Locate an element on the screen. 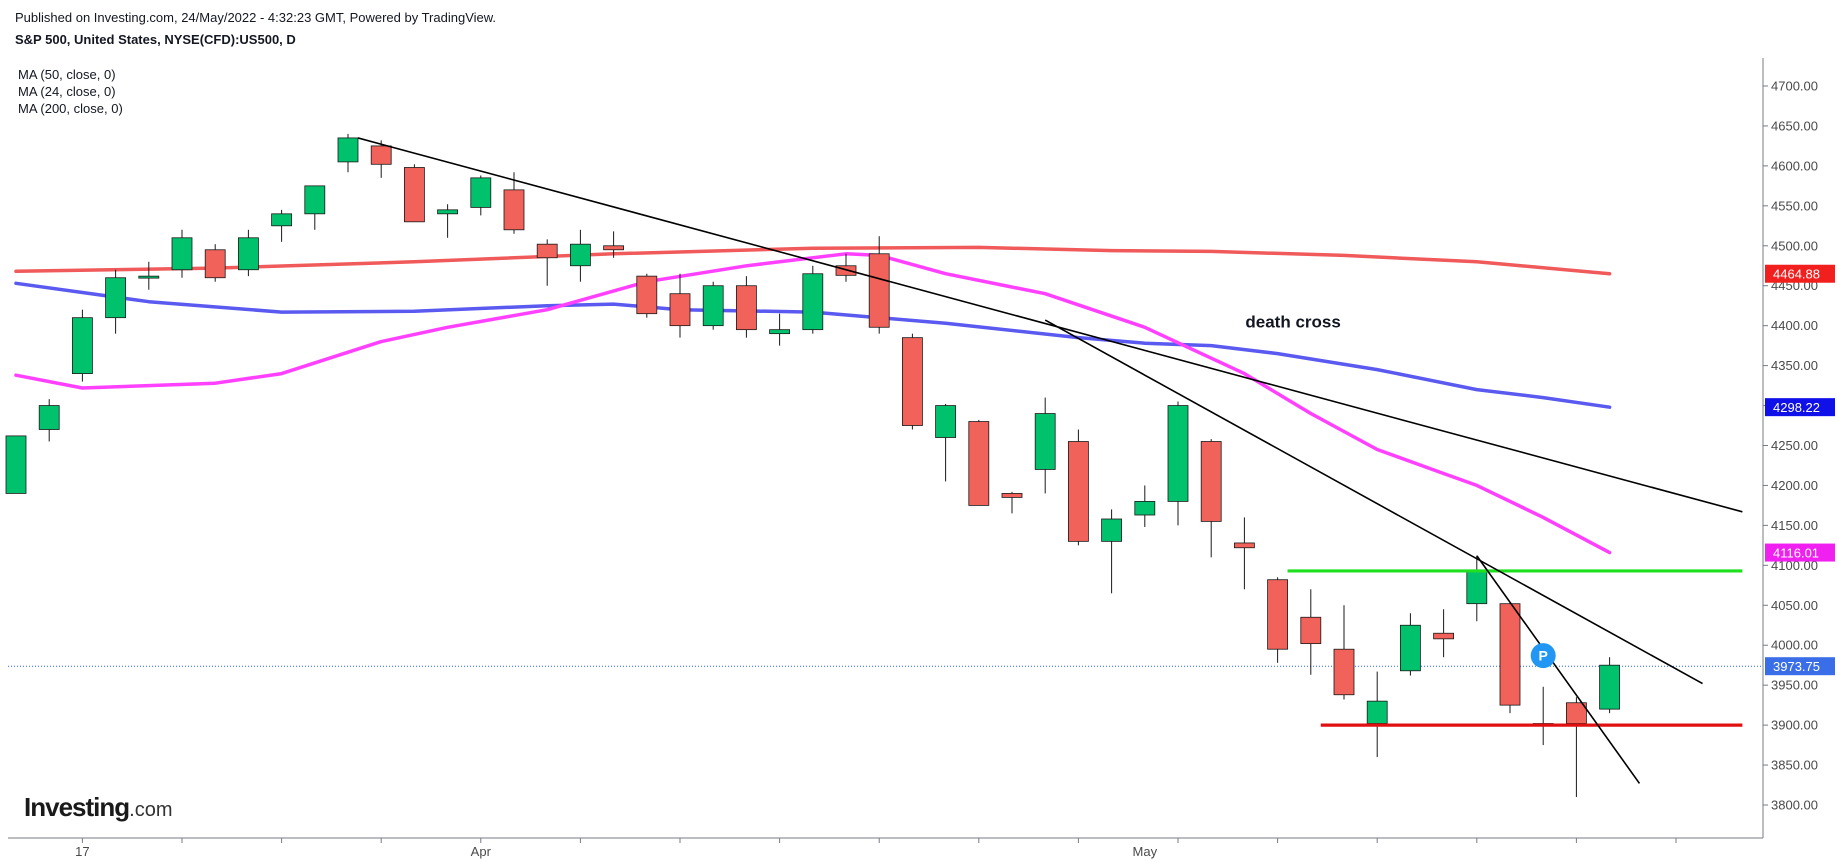  logo-suffix: .com is located at coordinates (151, 810).